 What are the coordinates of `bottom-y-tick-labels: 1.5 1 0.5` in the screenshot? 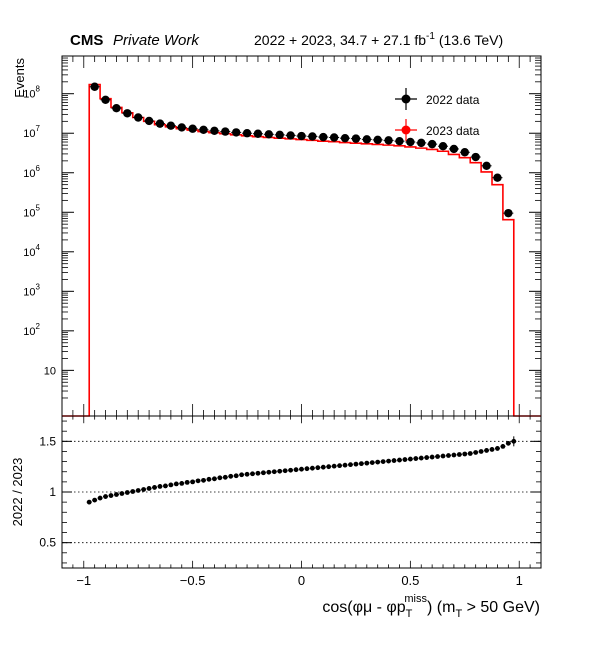 It's located at (47, 491).